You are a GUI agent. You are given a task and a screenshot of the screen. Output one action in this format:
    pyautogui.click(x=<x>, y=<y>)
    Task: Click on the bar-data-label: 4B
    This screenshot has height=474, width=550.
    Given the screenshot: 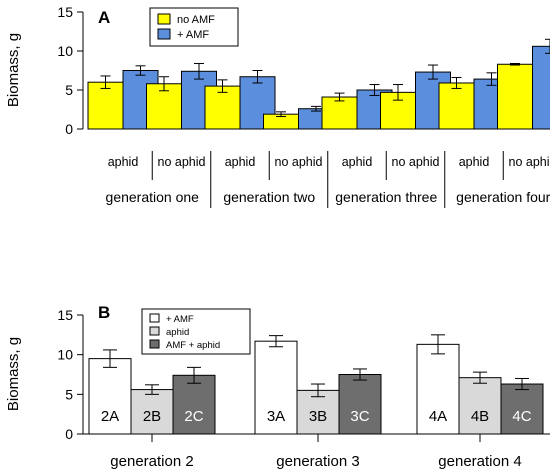 What is the action you would take?
    pyautogui.click(x=480, y=416)
    